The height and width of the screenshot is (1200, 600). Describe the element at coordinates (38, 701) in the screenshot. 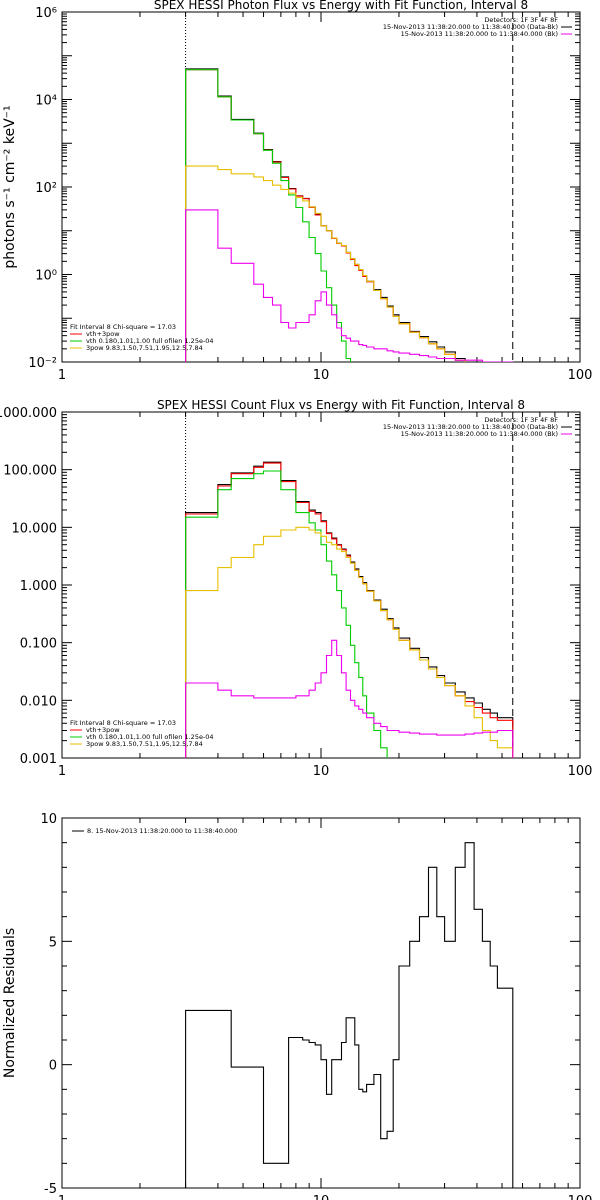

I see `y-tick-label: 0.010` at that location.